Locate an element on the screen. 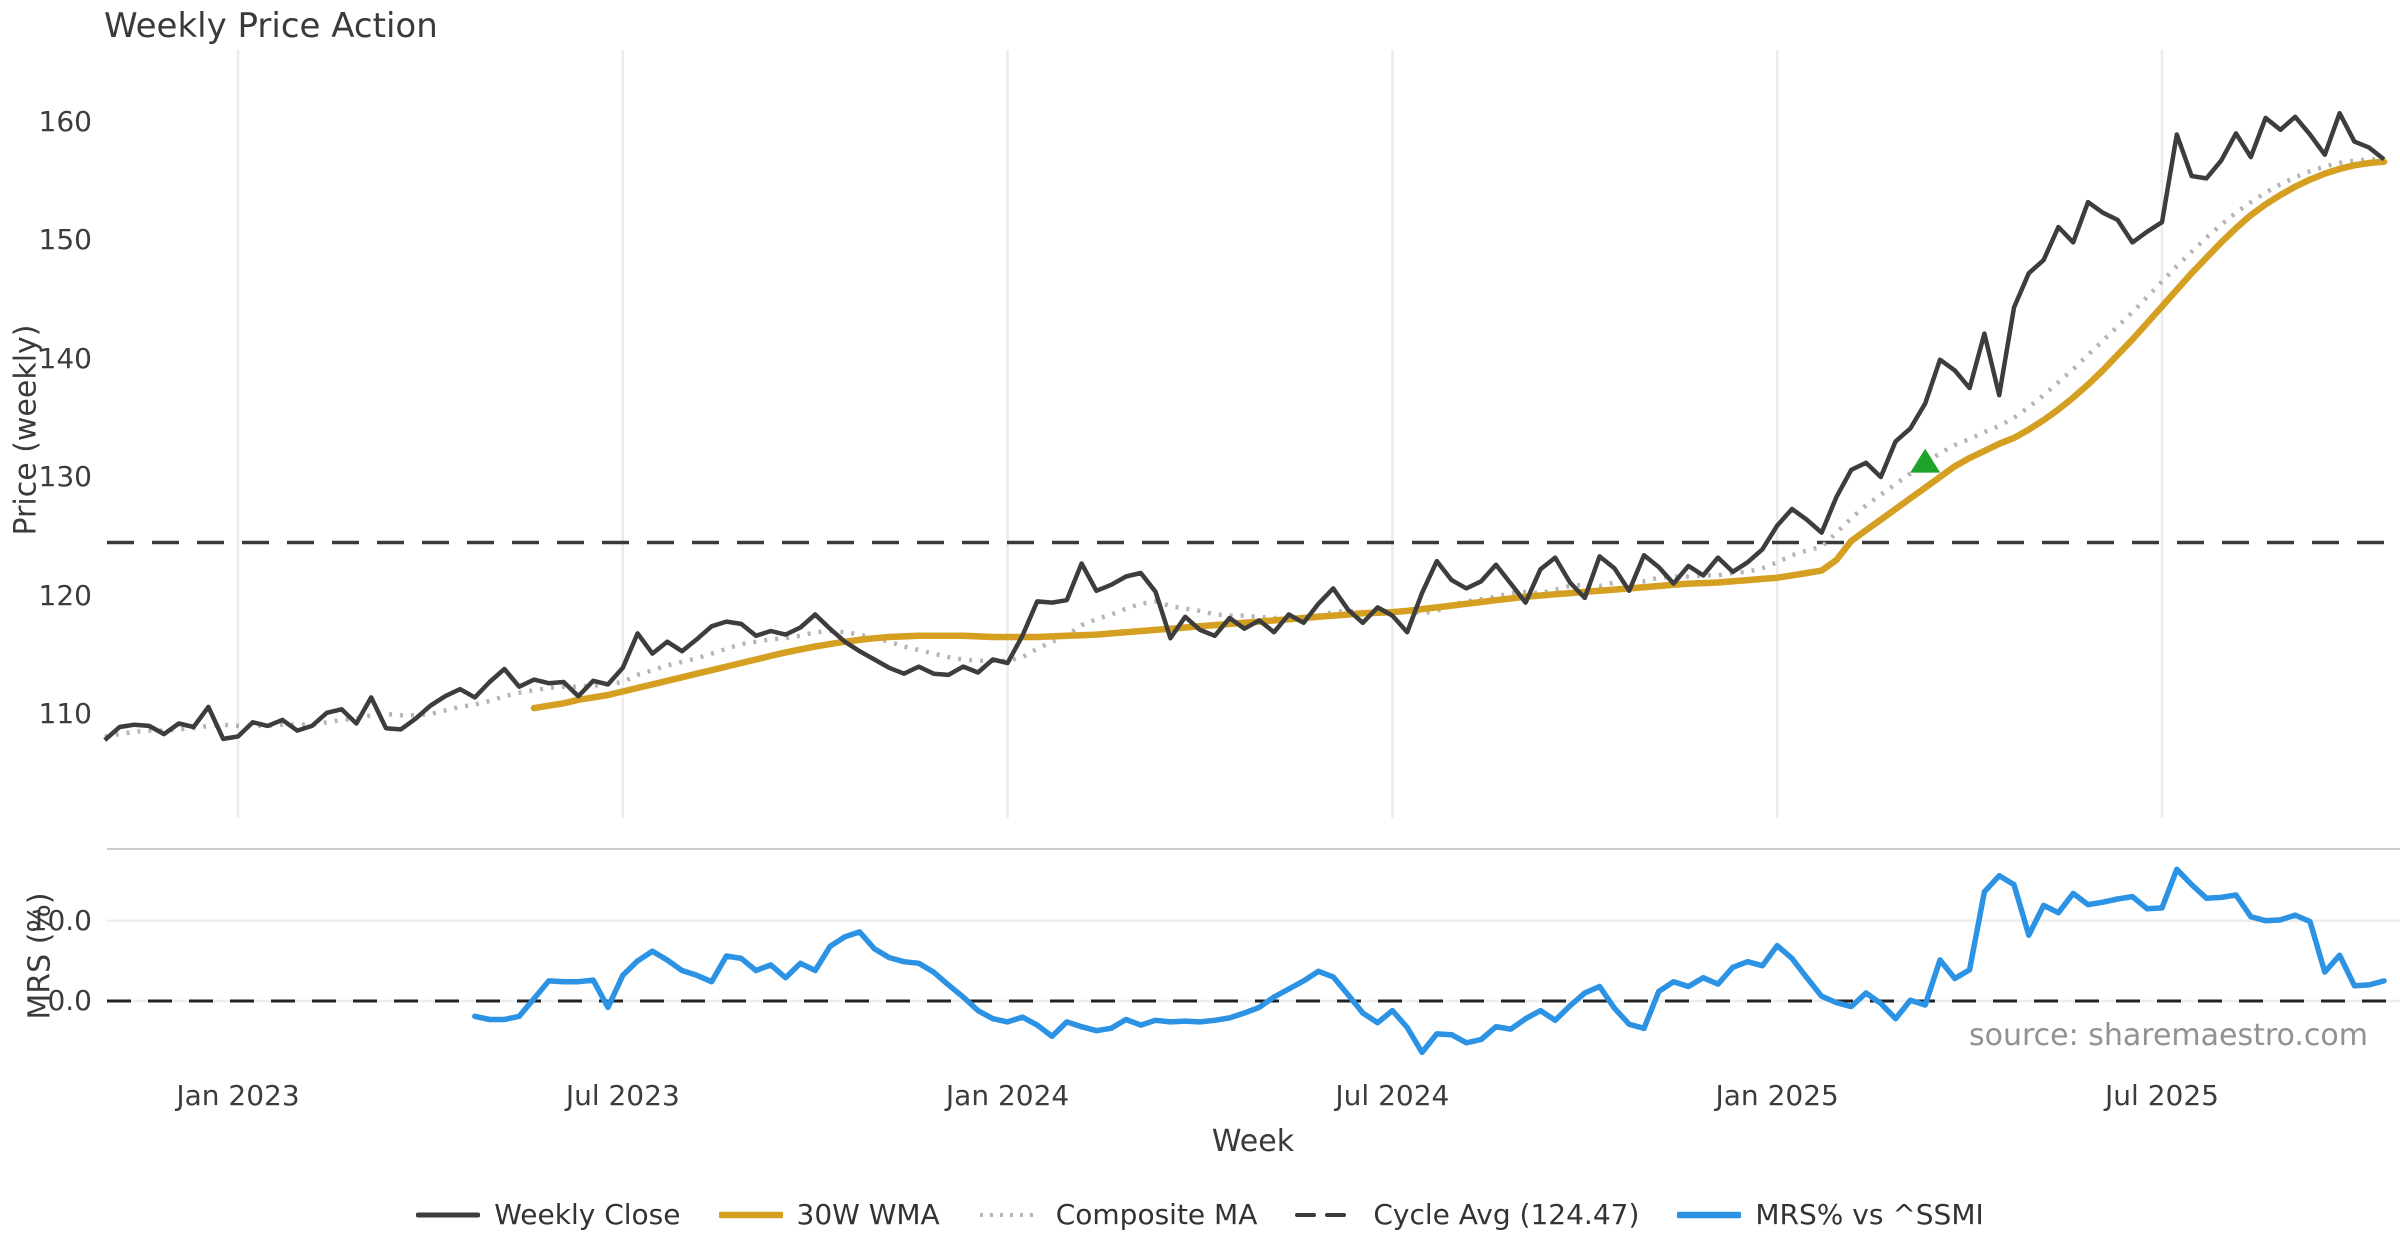  price-tick-label: 110 is located at coordinates (65, 713).